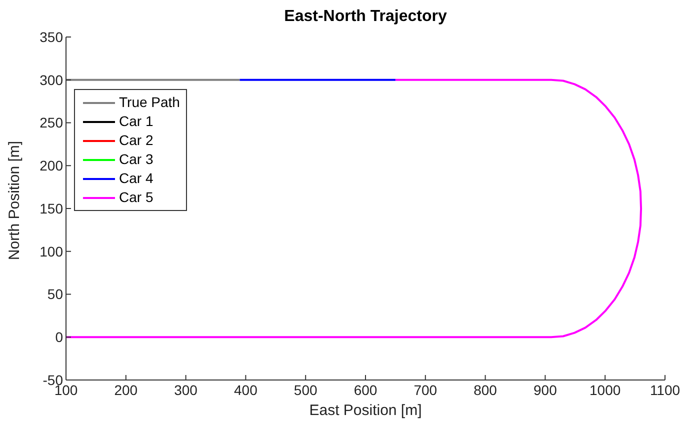 The image size is (681, 432). What do you see at coordinates (246, 390) in the screenshot?
I see `x-tick-label: 400` at bounding box center [246, 390].